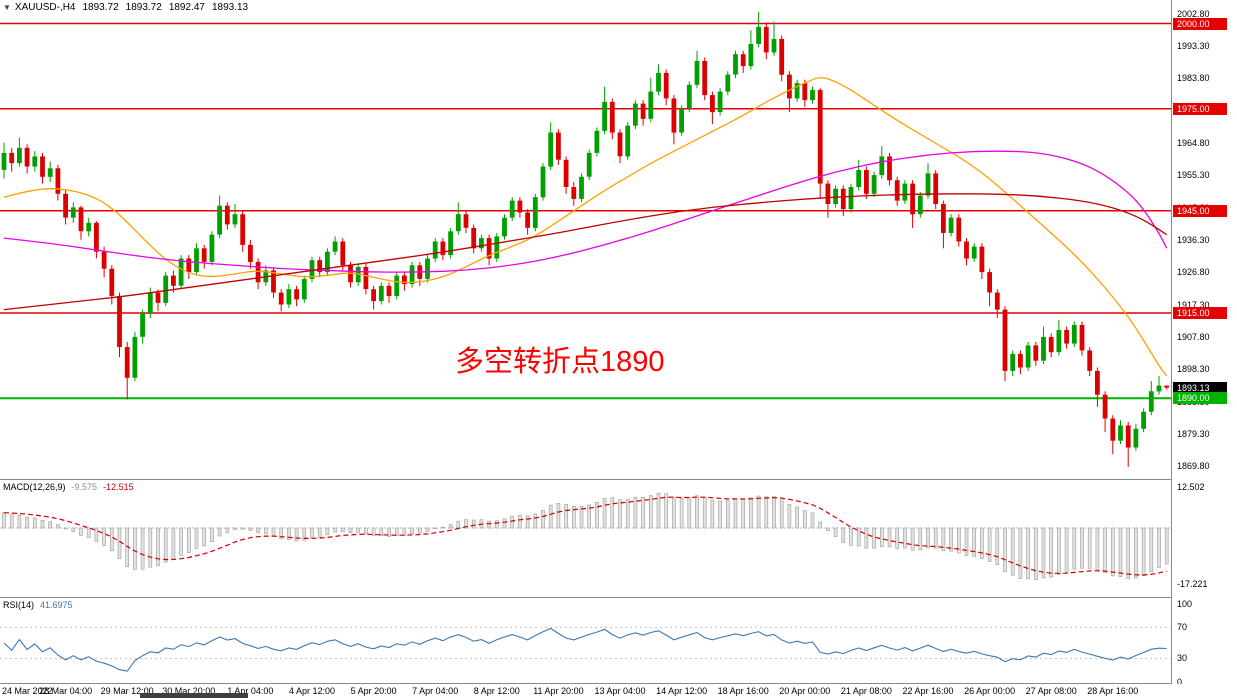 This screenshot has height=698, width=1237. I want to click on macd-title: MACD(12,26,9), so click(34, 487).